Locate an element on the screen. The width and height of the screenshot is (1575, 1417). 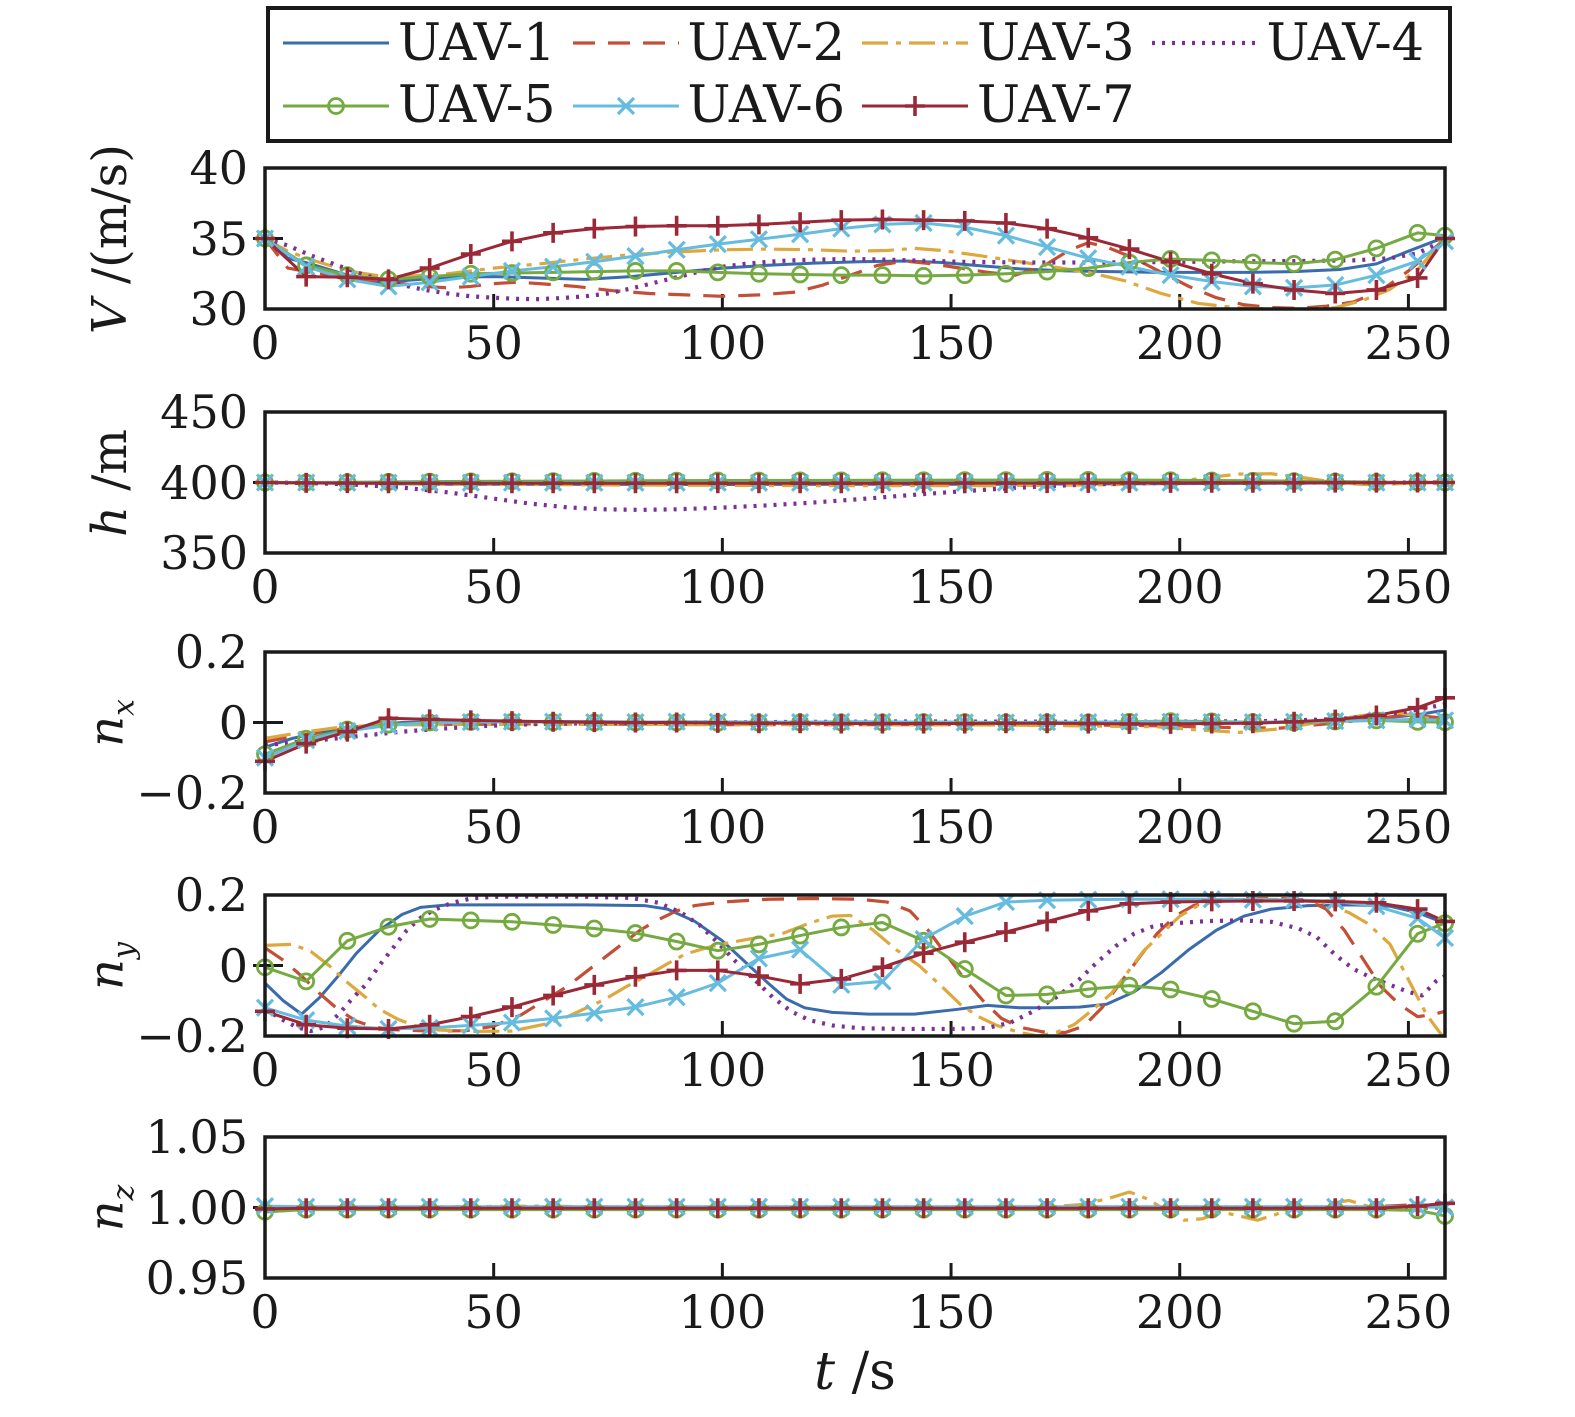
y-tick-label: 40 is located at coordinates (218, 168).